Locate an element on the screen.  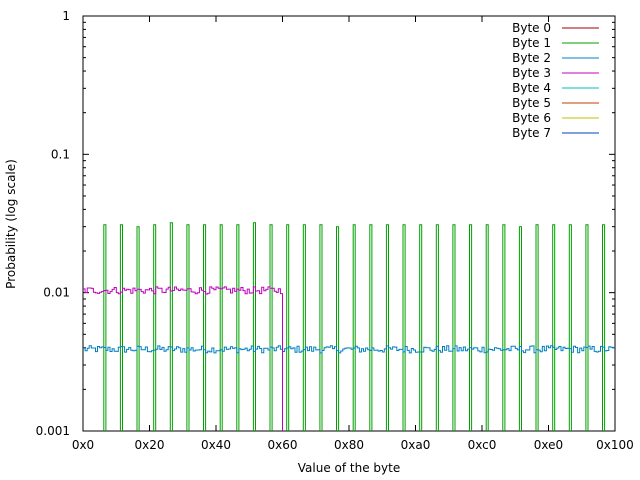
y-tick-label: 0.01 is located at coordinates (56, 293).